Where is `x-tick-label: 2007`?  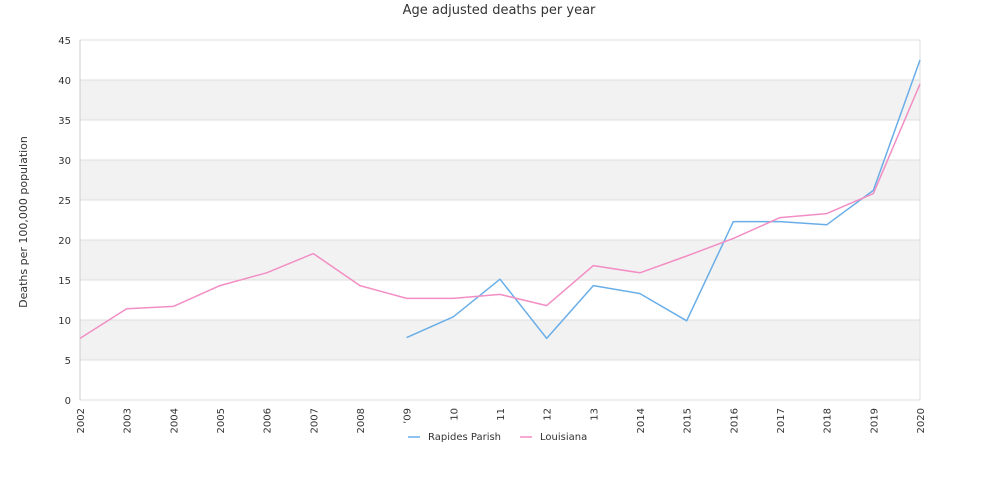 x-tick-label: 2007 is located at coordinates (314, 420).